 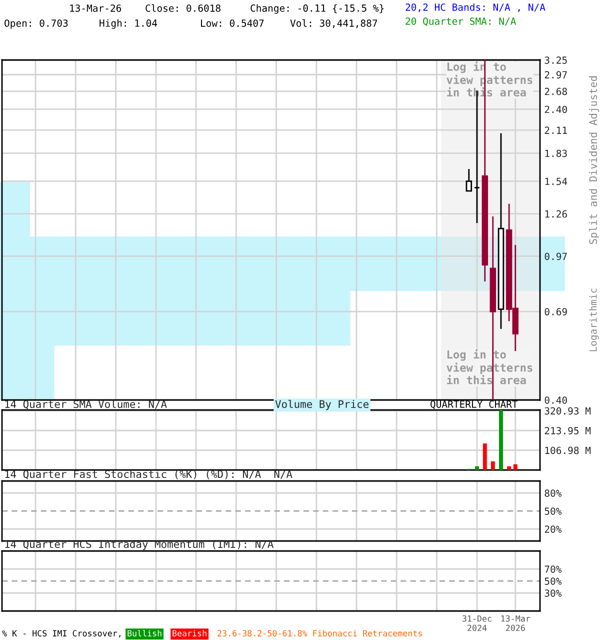 I want to click on y-tick-label: 1.54, so click(x=556, y=182).